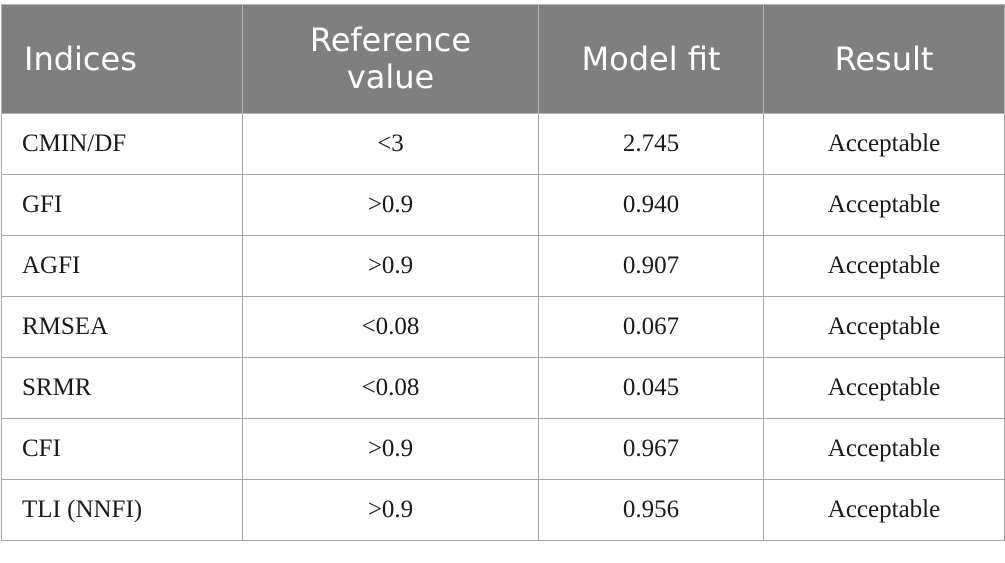 The width and height of the screenshot is (1005, 563). Describe the element at coordinates (651, 449) in the screenshot. I see `cell-model-fit: 0.967` at that location.